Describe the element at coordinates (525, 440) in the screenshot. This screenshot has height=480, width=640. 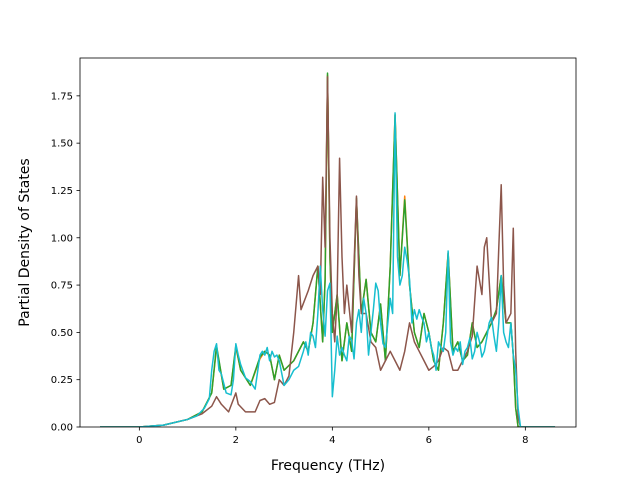
I see `x-tick-label: 8` at that location.